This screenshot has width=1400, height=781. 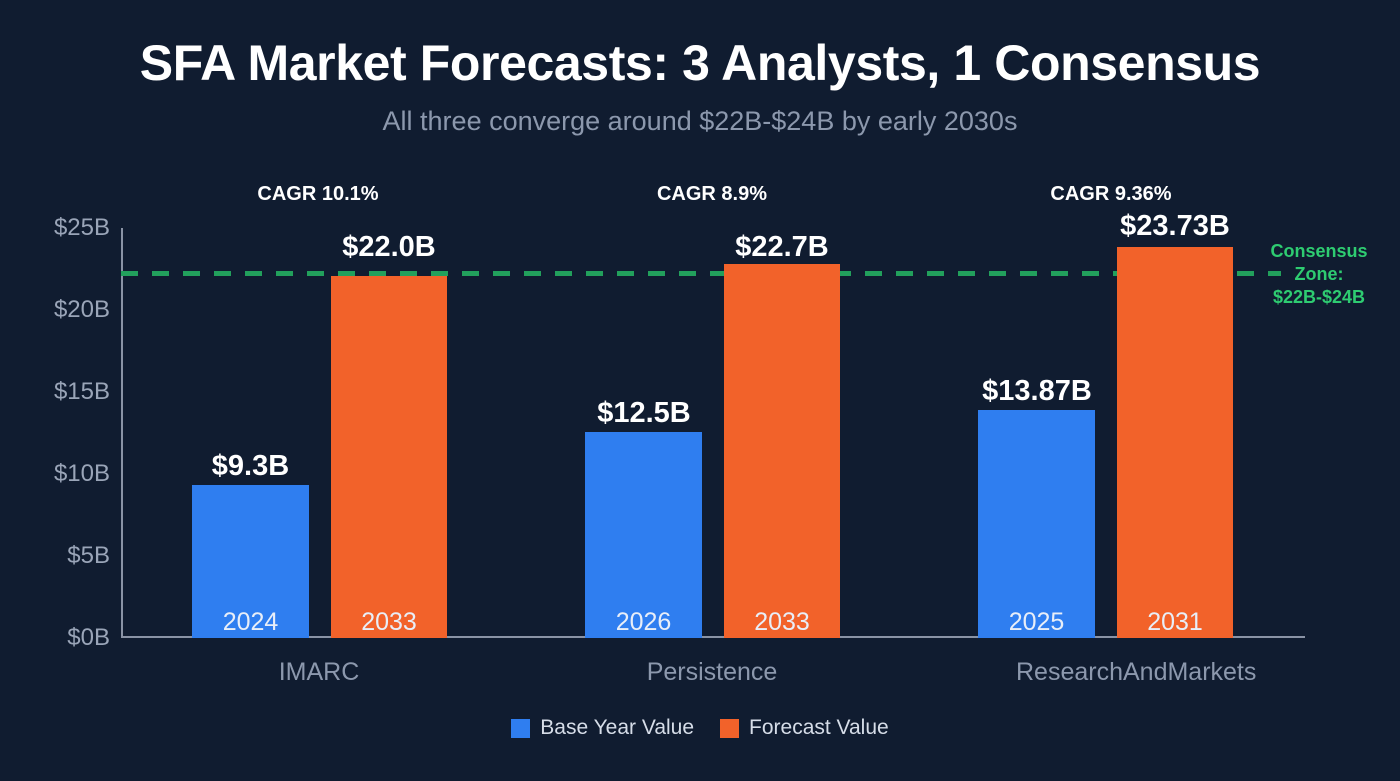 What do you see at coordinates (713, 637) in the screenshot?
I see `x-axis-line` at bounding box center [713, 637].